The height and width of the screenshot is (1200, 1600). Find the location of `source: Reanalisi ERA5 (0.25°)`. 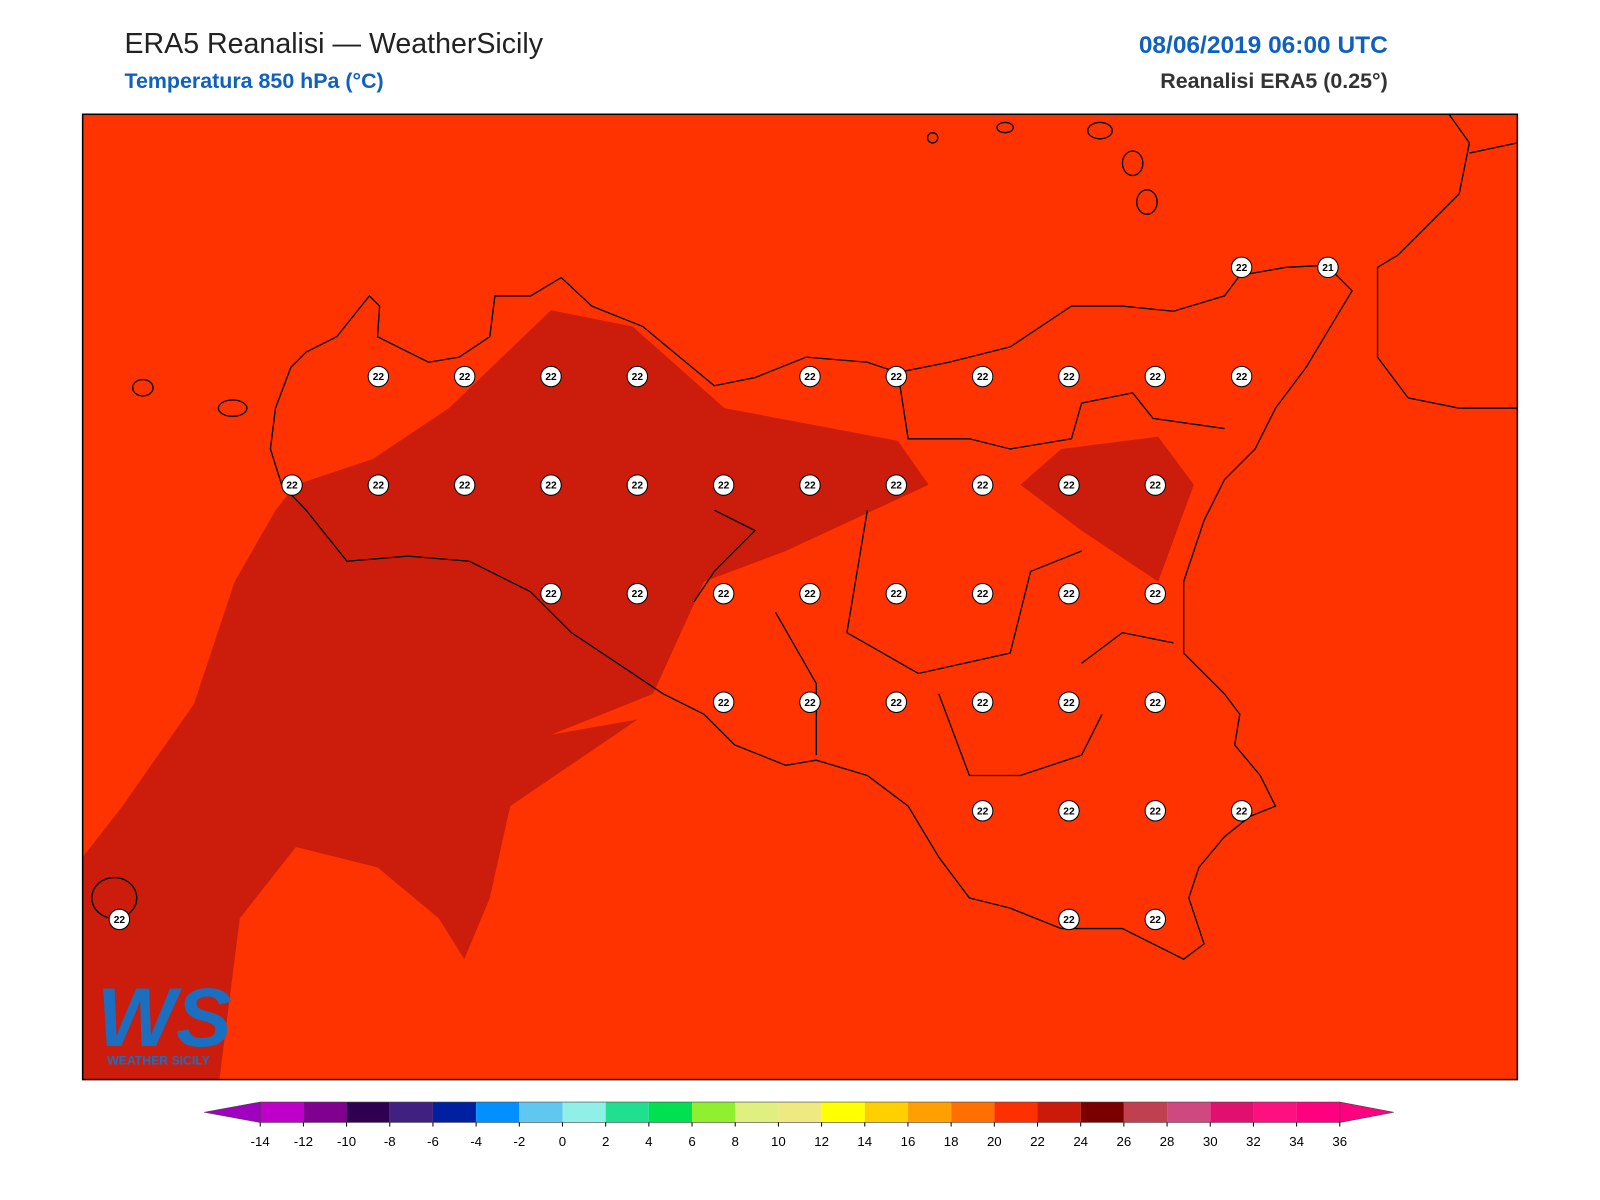

source: Reanalisi ERA5 (0.25°) is located at coordinates (1273, 81).